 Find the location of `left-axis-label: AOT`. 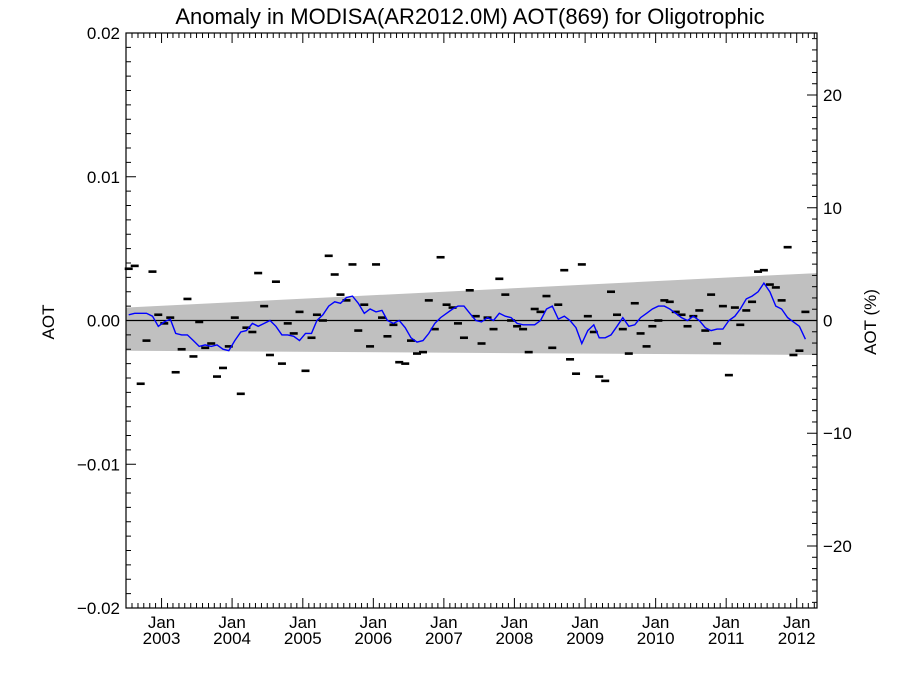

left-axis-label: AOT is located at coordinates (48, 322).